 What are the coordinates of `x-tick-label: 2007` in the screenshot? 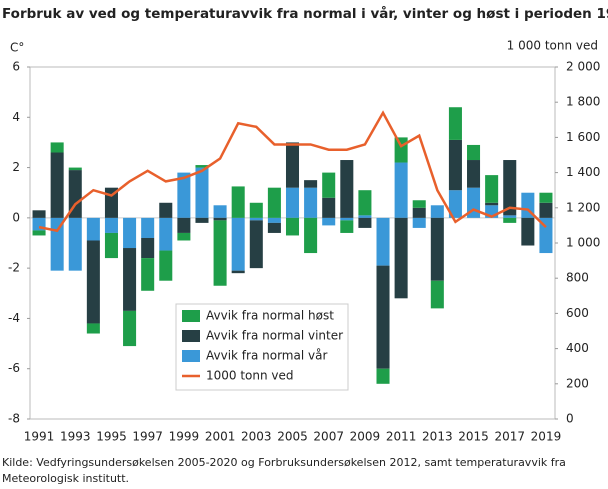 It's located at (328, 437).